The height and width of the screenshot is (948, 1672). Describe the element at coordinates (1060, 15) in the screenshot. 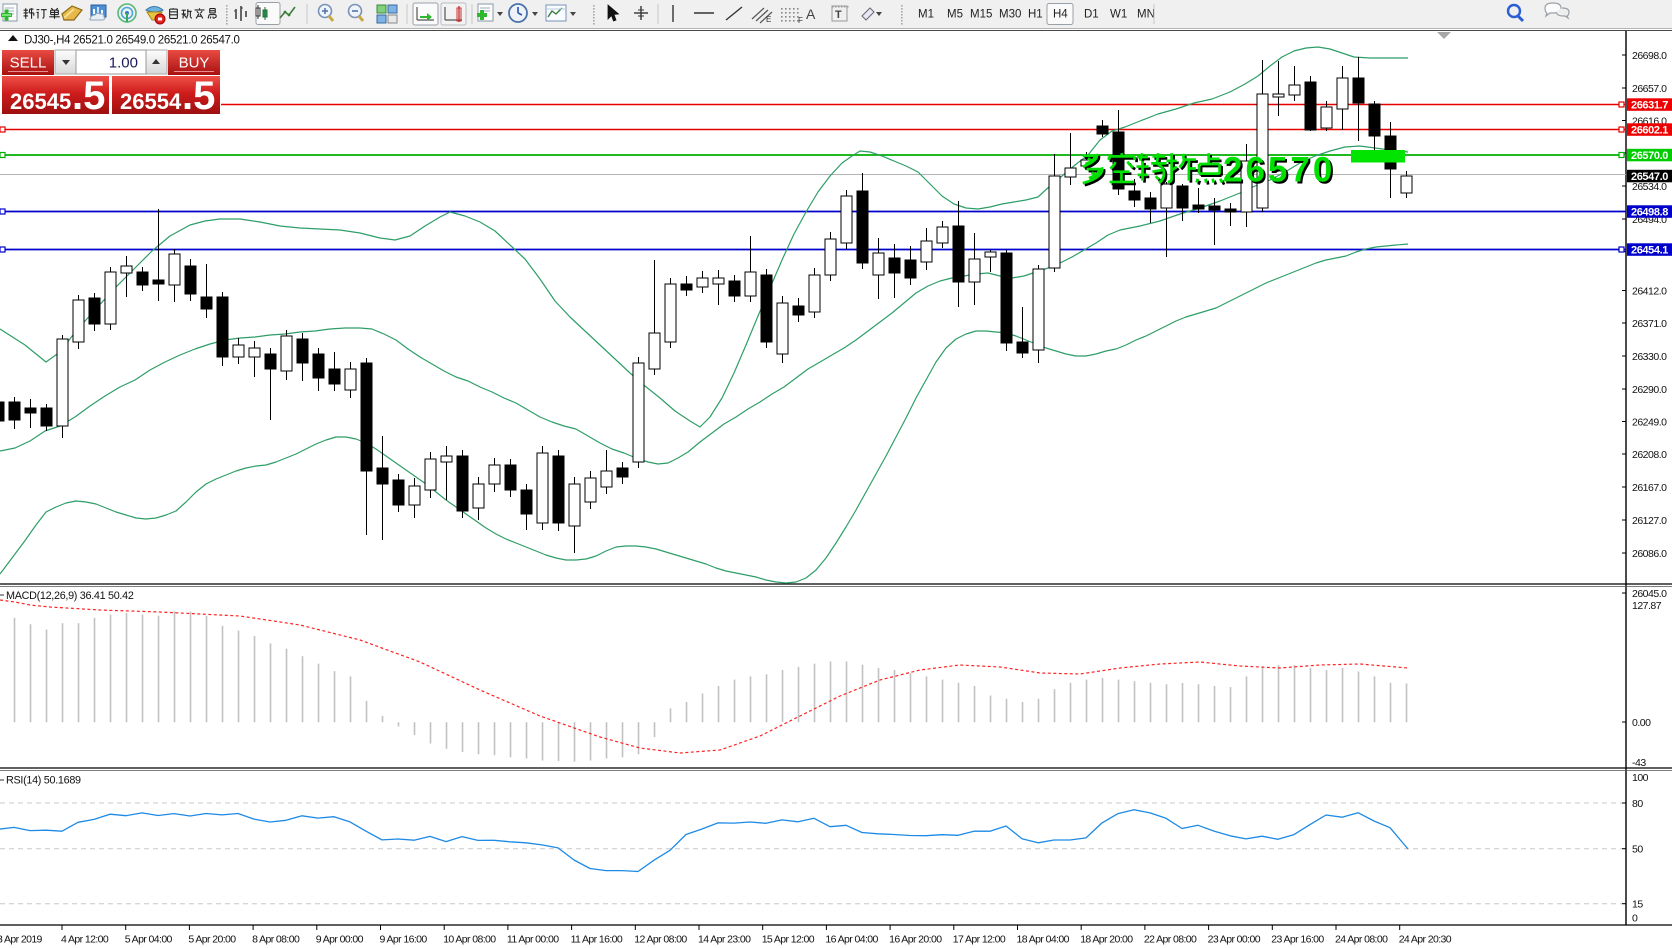

I see `svg-text: H4` at that location.